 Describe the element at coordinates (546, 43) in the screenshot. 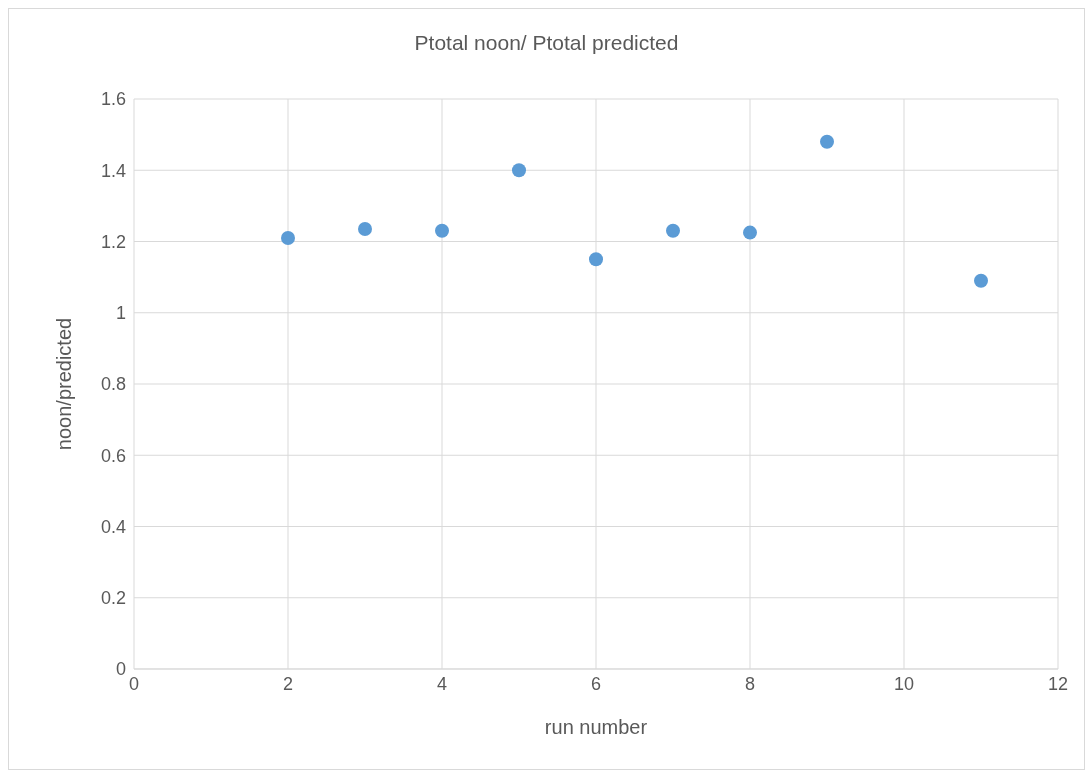

I see `chart-title: Ptotal noon/ Ptotal predicted` at that location.